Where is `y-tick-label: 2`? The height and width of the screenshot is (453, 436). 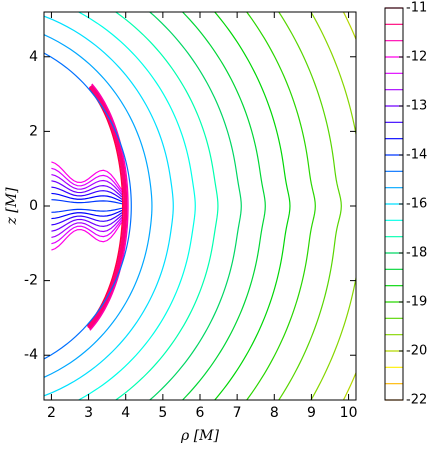
y-tick-label: 2 is located at coordinates (33, 131).